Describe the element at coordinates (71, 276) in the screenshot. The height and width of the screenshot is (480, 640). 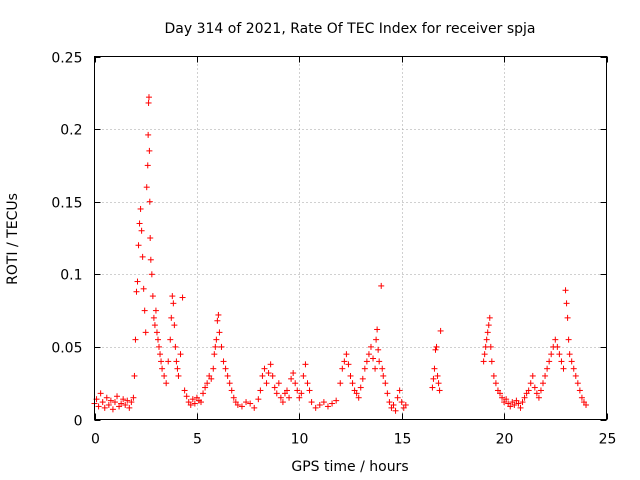
I see `y-tick-label: 0.1` at that location.